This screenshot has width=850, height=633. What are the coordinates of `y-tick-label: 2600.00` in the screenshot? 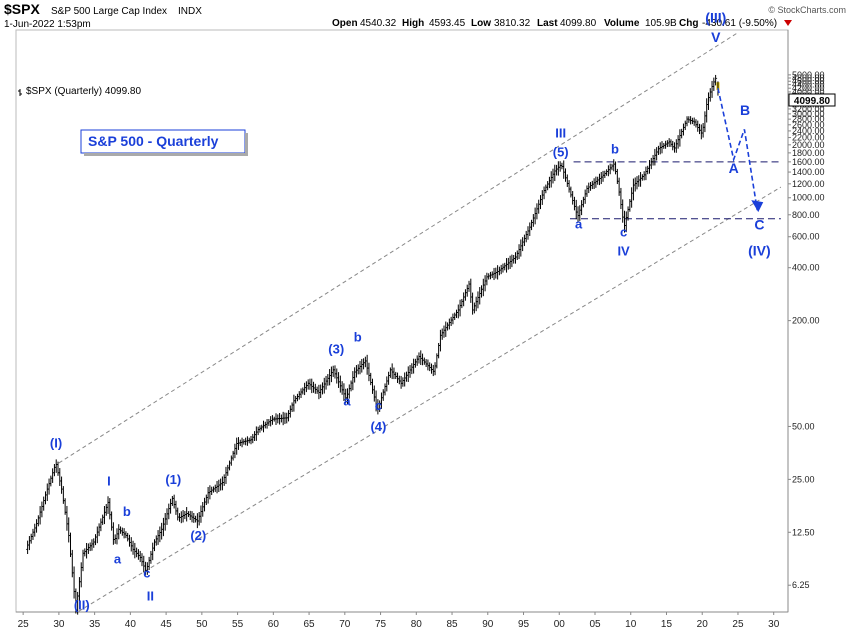 It's located at (808, 125).